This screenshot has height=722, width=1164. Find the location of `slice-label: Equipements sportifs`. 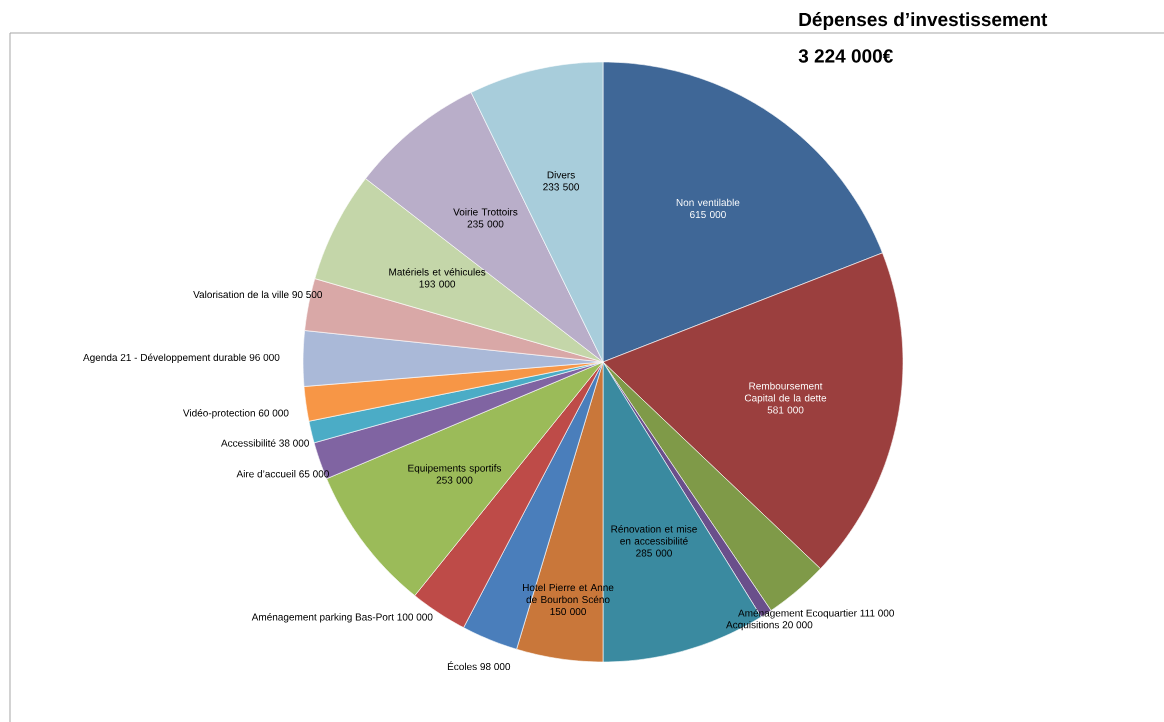

slice-label: Equipements sportifs is located at coordinates (455, 469).